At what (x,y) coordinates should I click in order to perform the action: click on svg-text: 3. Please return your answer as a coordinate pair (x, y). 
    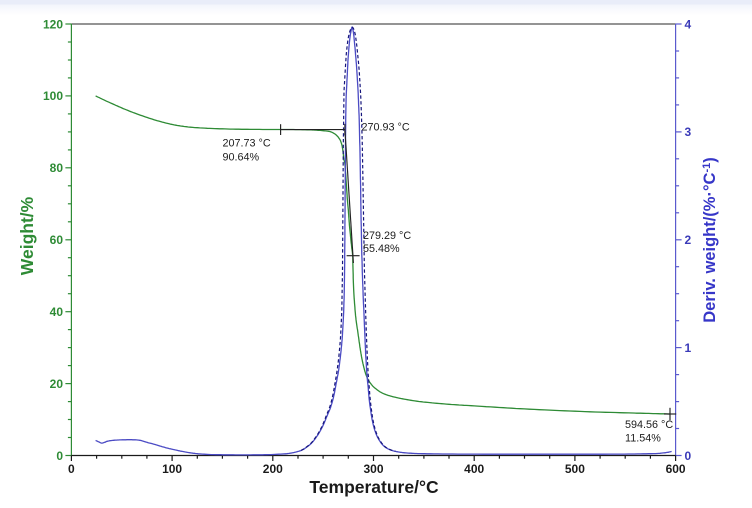
    Looking at the image, I should click on (688, 132).